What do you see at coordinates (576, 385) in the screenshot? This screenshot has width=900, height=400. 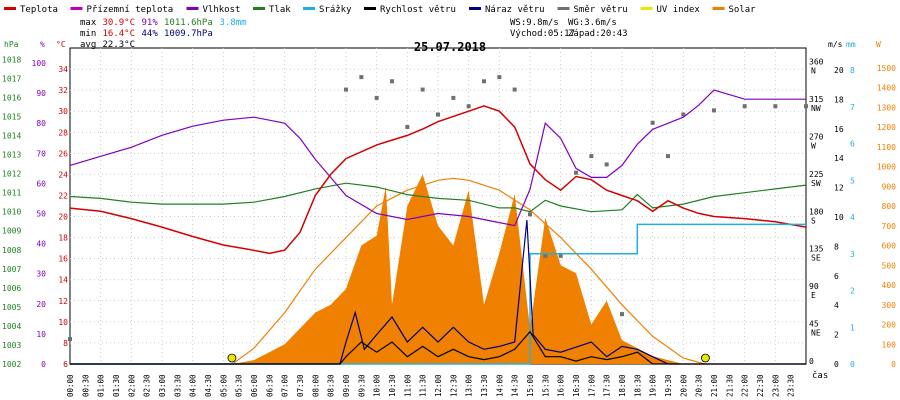 I see `tick-time: 16:30` at bounding box center [576, 385].